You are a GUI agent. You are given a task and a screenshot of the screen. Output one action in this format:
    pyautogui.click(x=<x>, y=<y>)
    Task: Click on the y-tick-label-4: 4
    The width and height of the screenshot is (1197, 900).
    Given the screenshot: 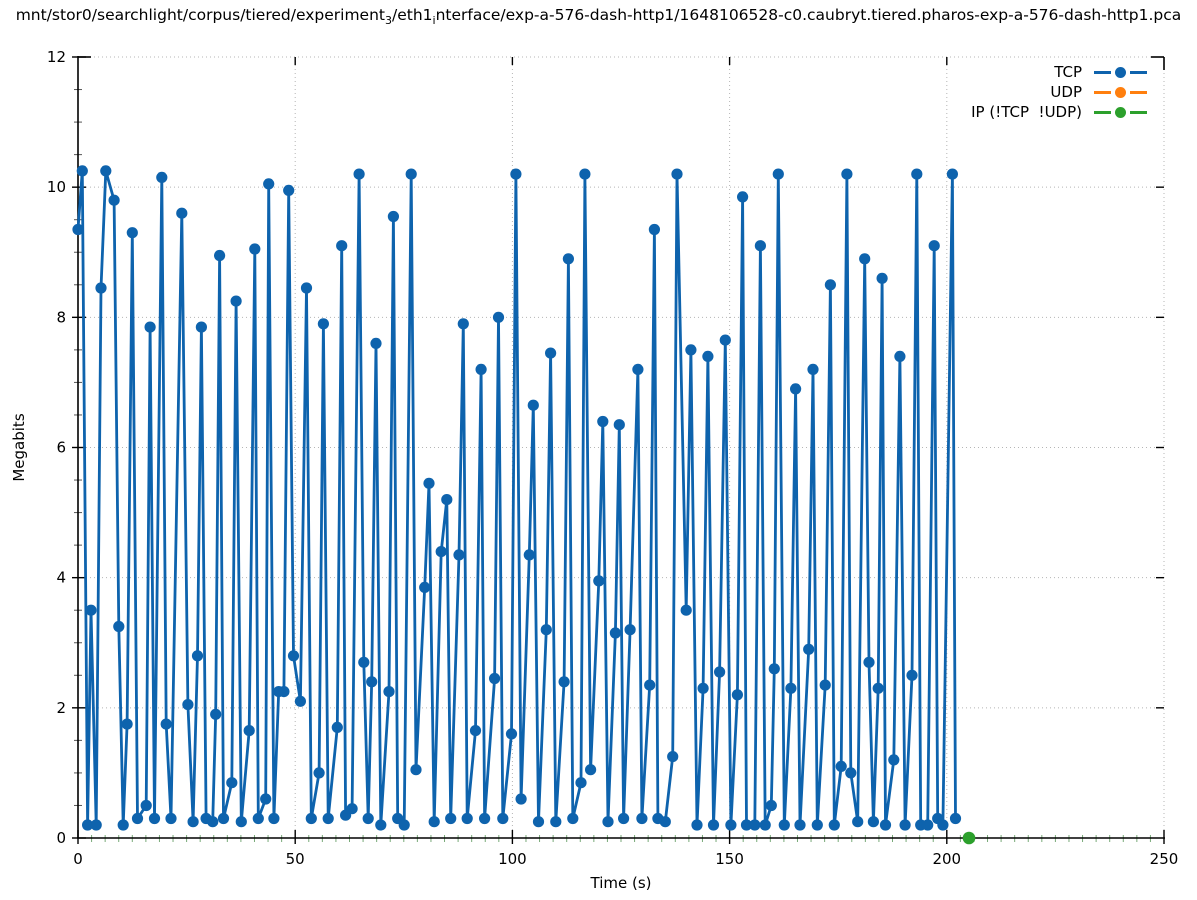 What is the action you would take?
    pyautogui.click(x=61, y=578)
    